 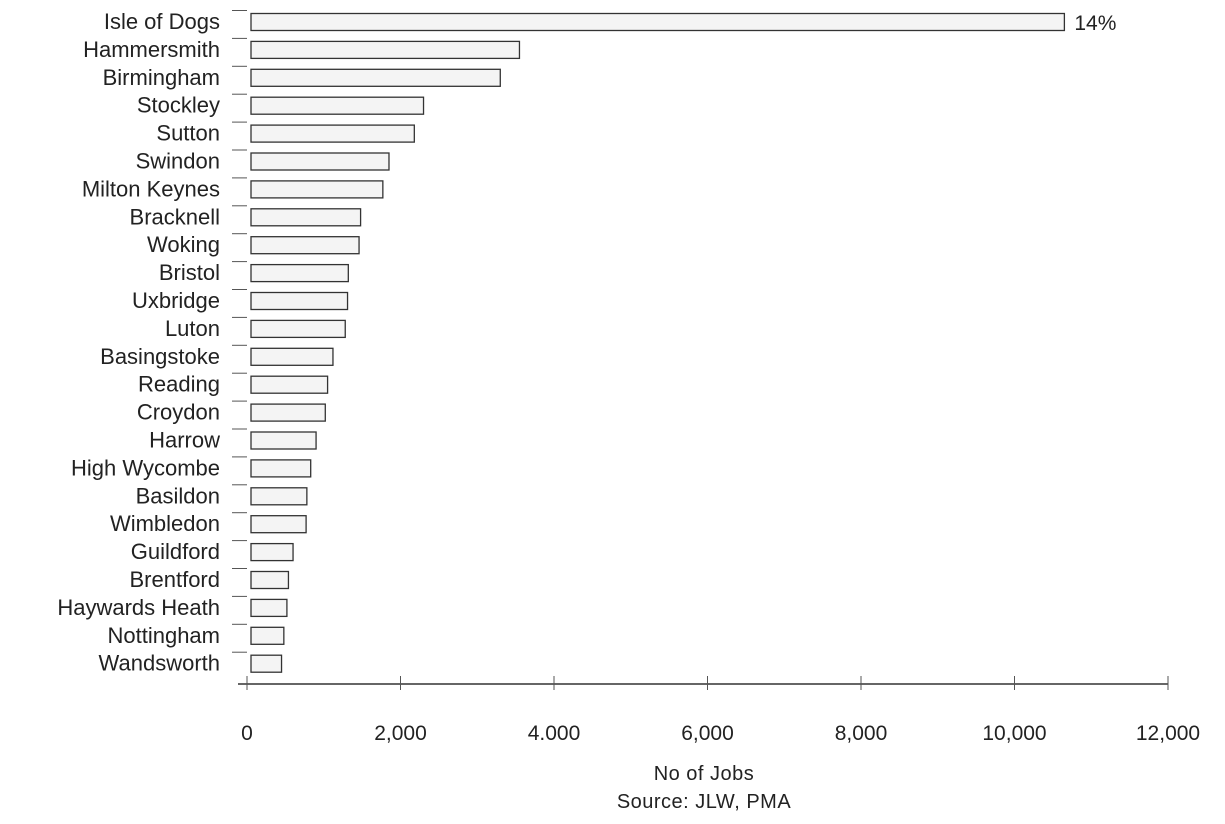 What do you see at coordinates (162, 21) in the screenshot?
I see `category-label-isle-of-dogs: Isle of Dogs` at bounding box center [162, 21].